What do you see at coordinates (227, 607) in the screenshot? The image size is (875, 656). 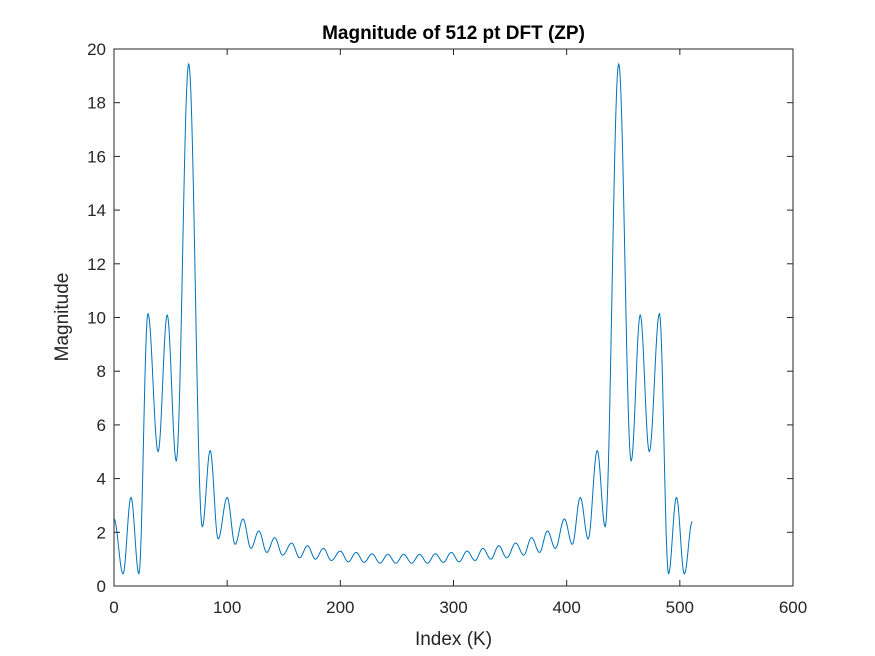 I see `x-tick-label: 100` at bounding box center [227, 607].